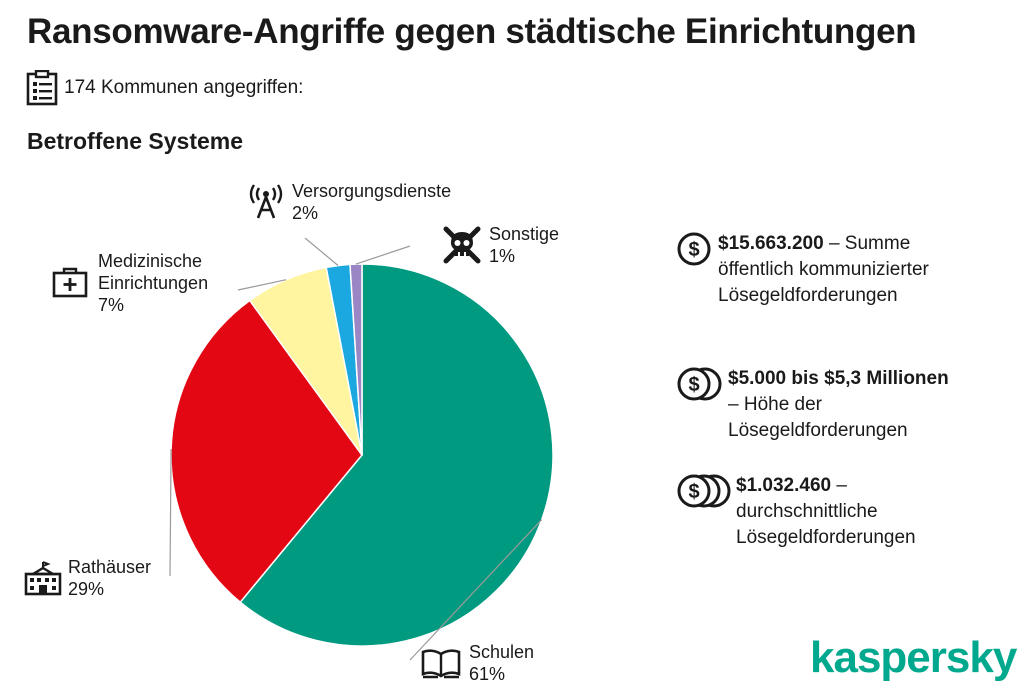 Image resolution: width=1024 pixels, height=690 pixels. I want to click on stat-range-value: $5.000 bis $5,3 Millionen, so click(838, 378).